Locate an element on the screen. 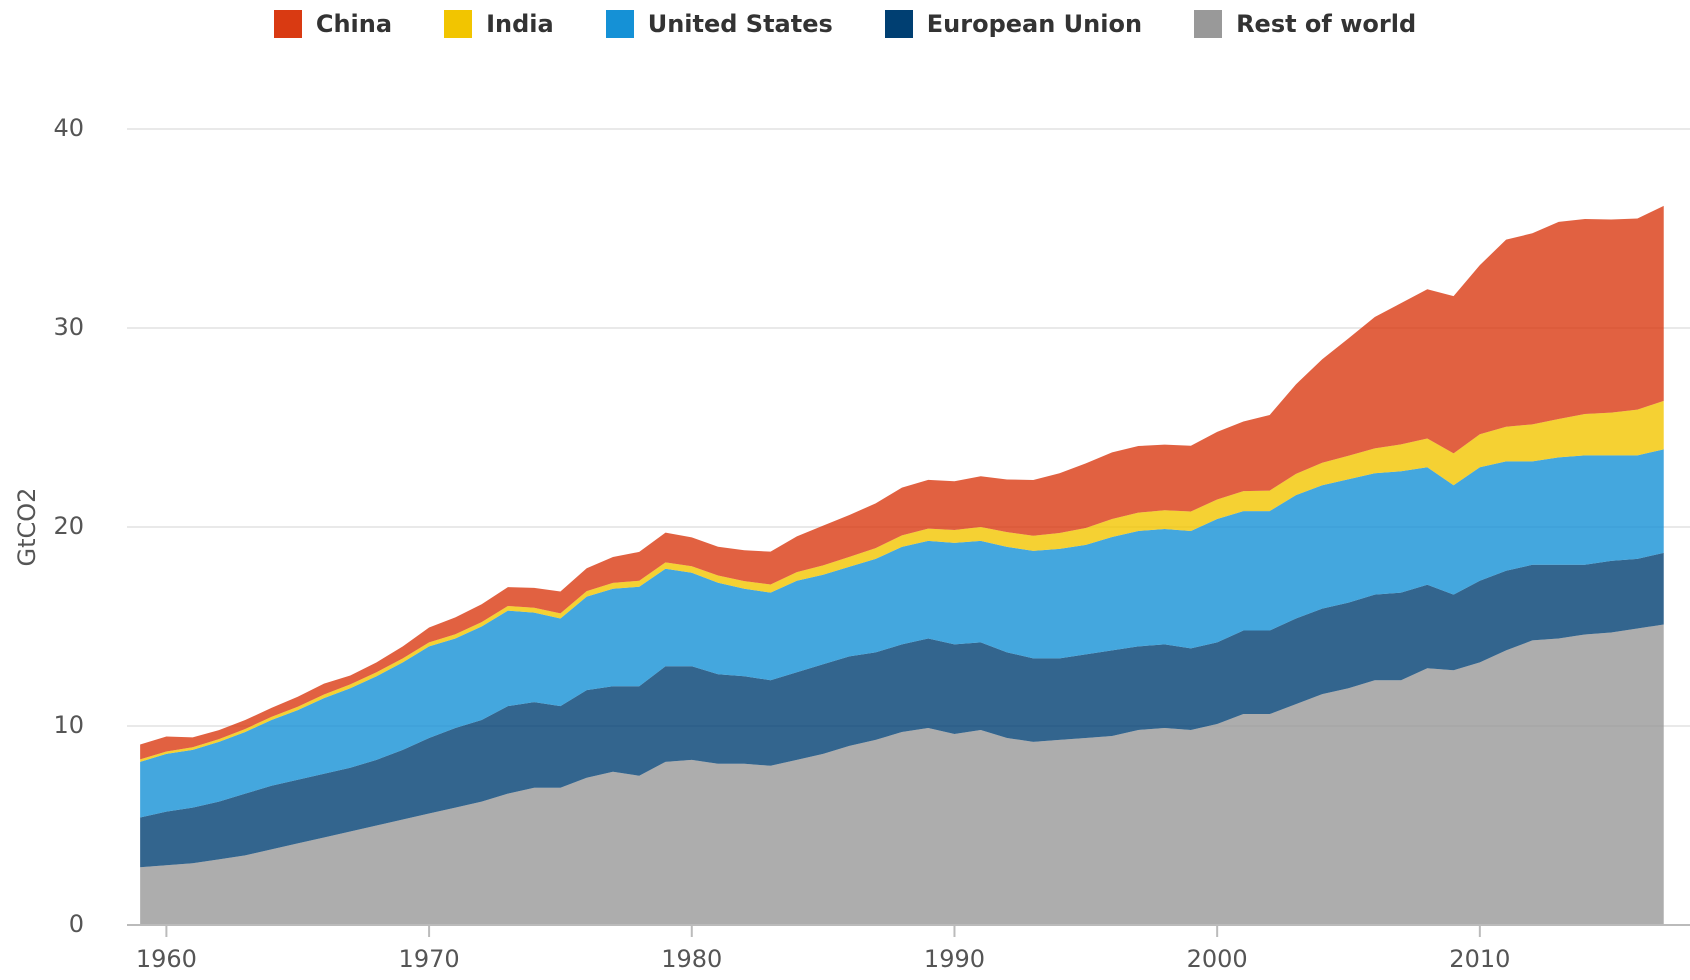 This screenshot has height=980, width=1690. legend-label: India is located at coordinates (520, 24).